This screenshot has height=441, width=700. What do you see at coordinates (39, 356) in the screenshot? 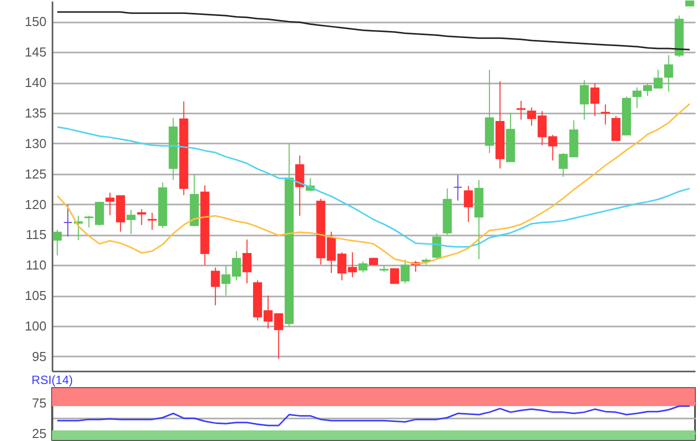
I see `y-tick-label: 95` at bounding box center [39, 356].